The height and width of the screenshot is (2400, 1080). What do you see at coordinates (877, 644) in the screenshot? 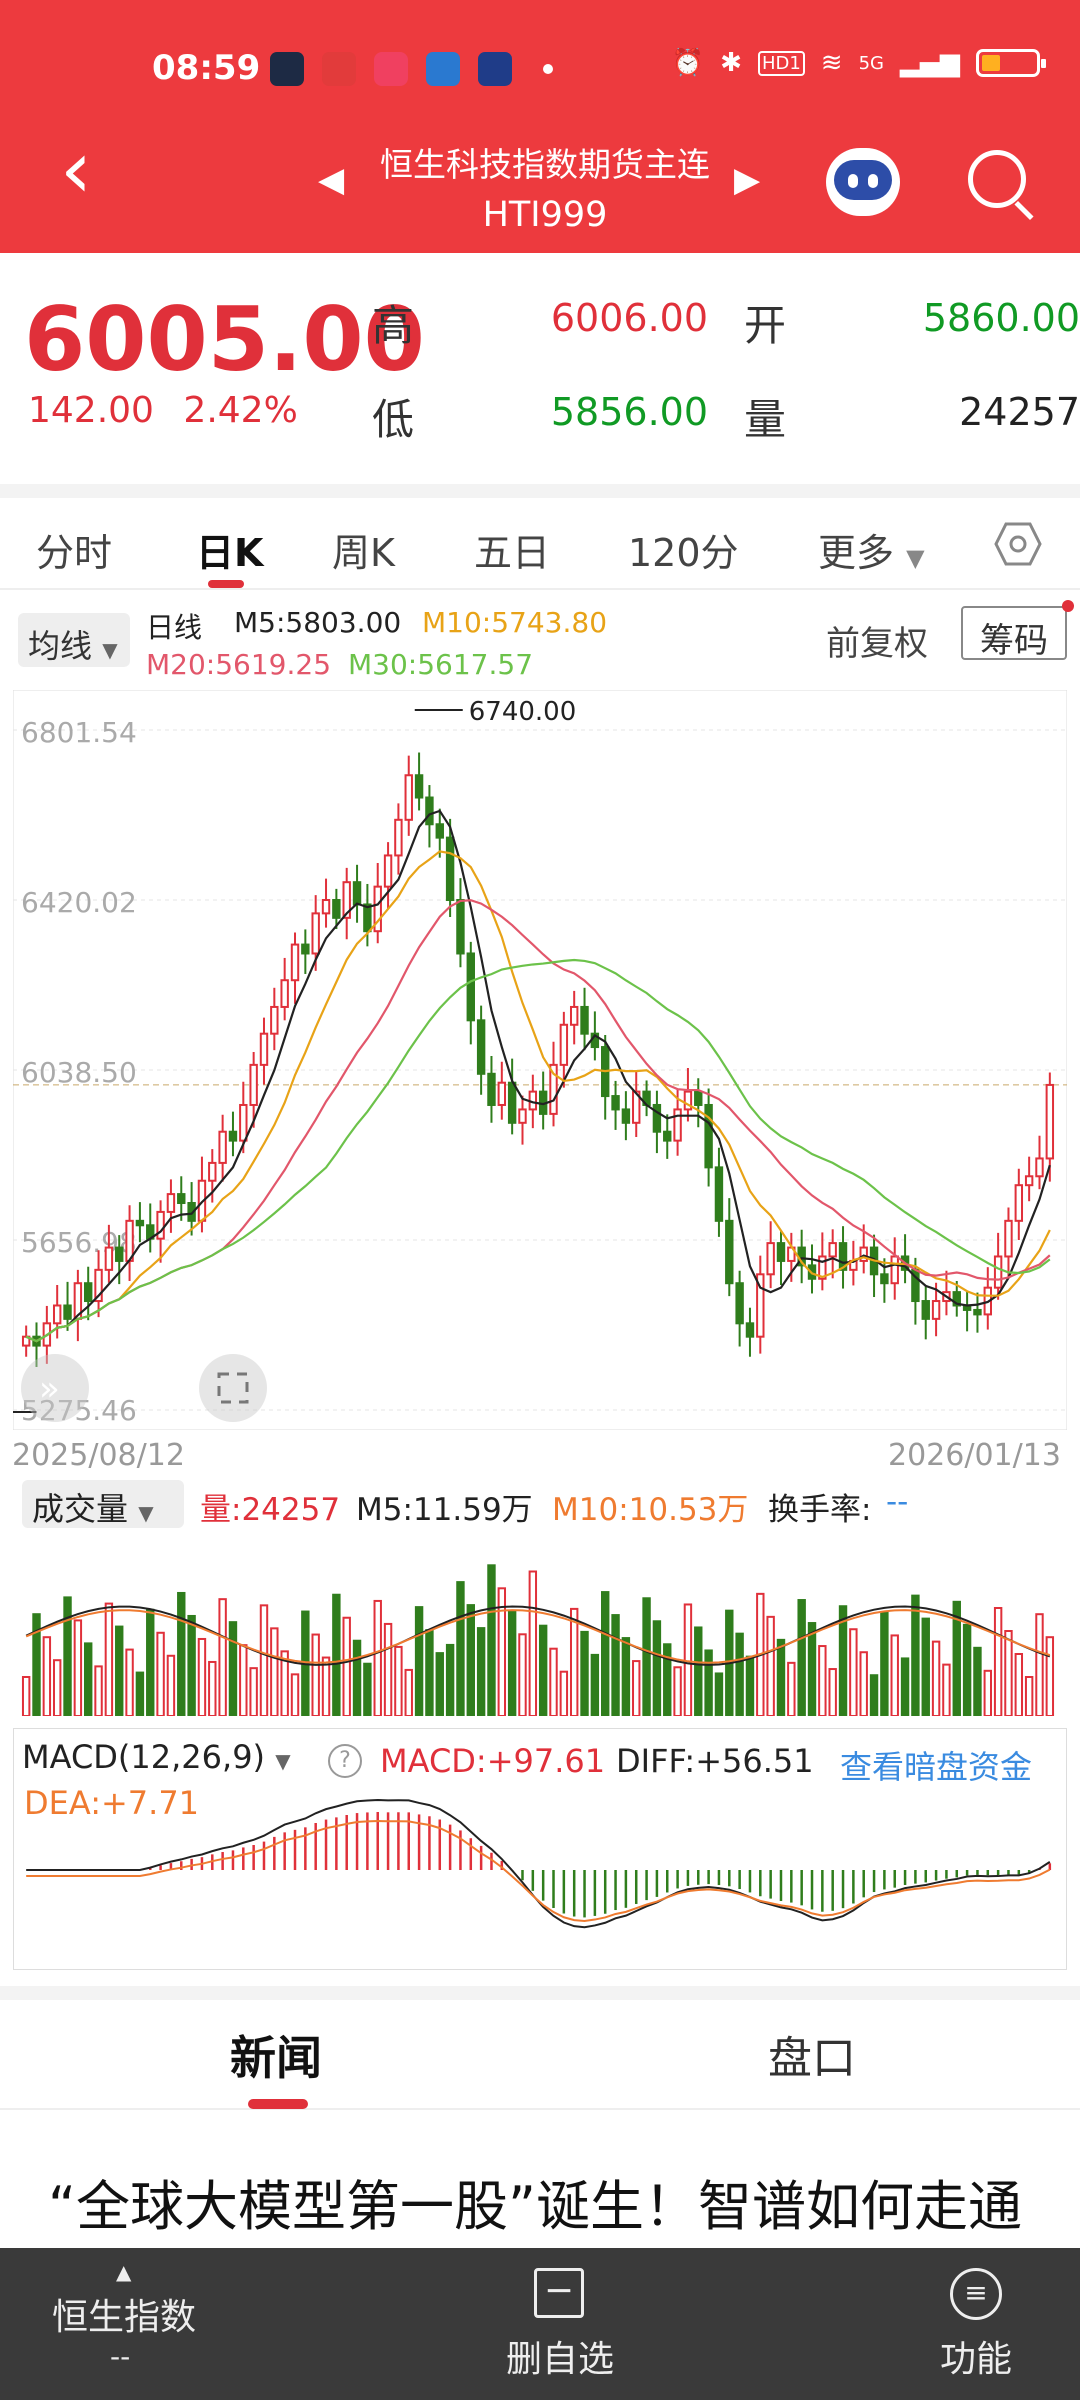
I see `adjustment-mode: 前复权` at bounding box center [877, 644].